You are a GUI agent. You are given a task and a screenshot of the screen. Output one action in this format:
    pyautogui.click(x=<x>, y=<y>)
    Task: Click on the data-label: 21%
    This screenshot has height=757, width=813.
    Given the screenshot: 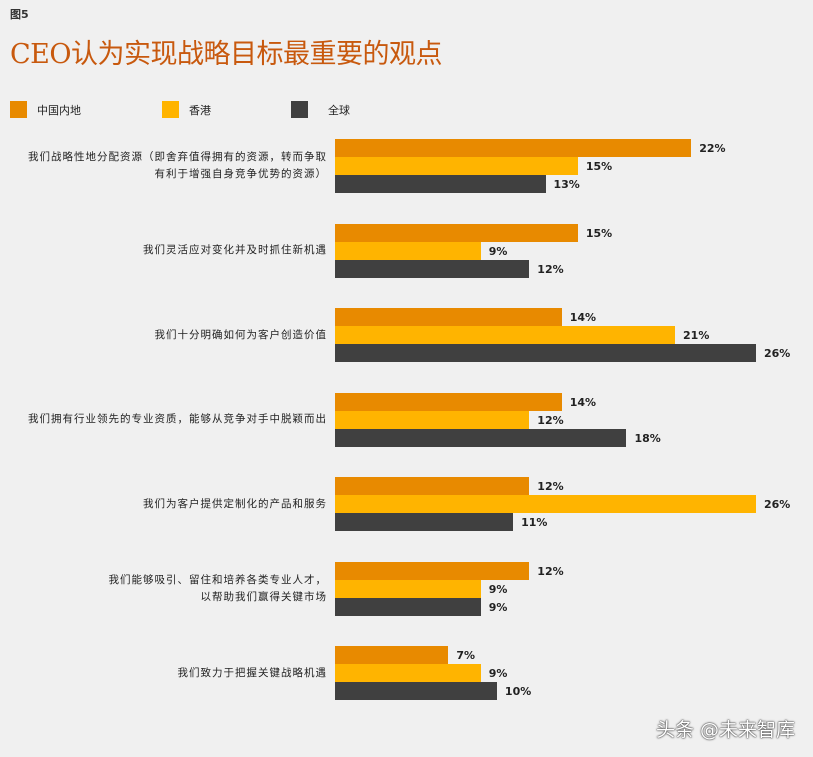 What is the action you would take?
    pyautogui.click(x=696, y=335)
    